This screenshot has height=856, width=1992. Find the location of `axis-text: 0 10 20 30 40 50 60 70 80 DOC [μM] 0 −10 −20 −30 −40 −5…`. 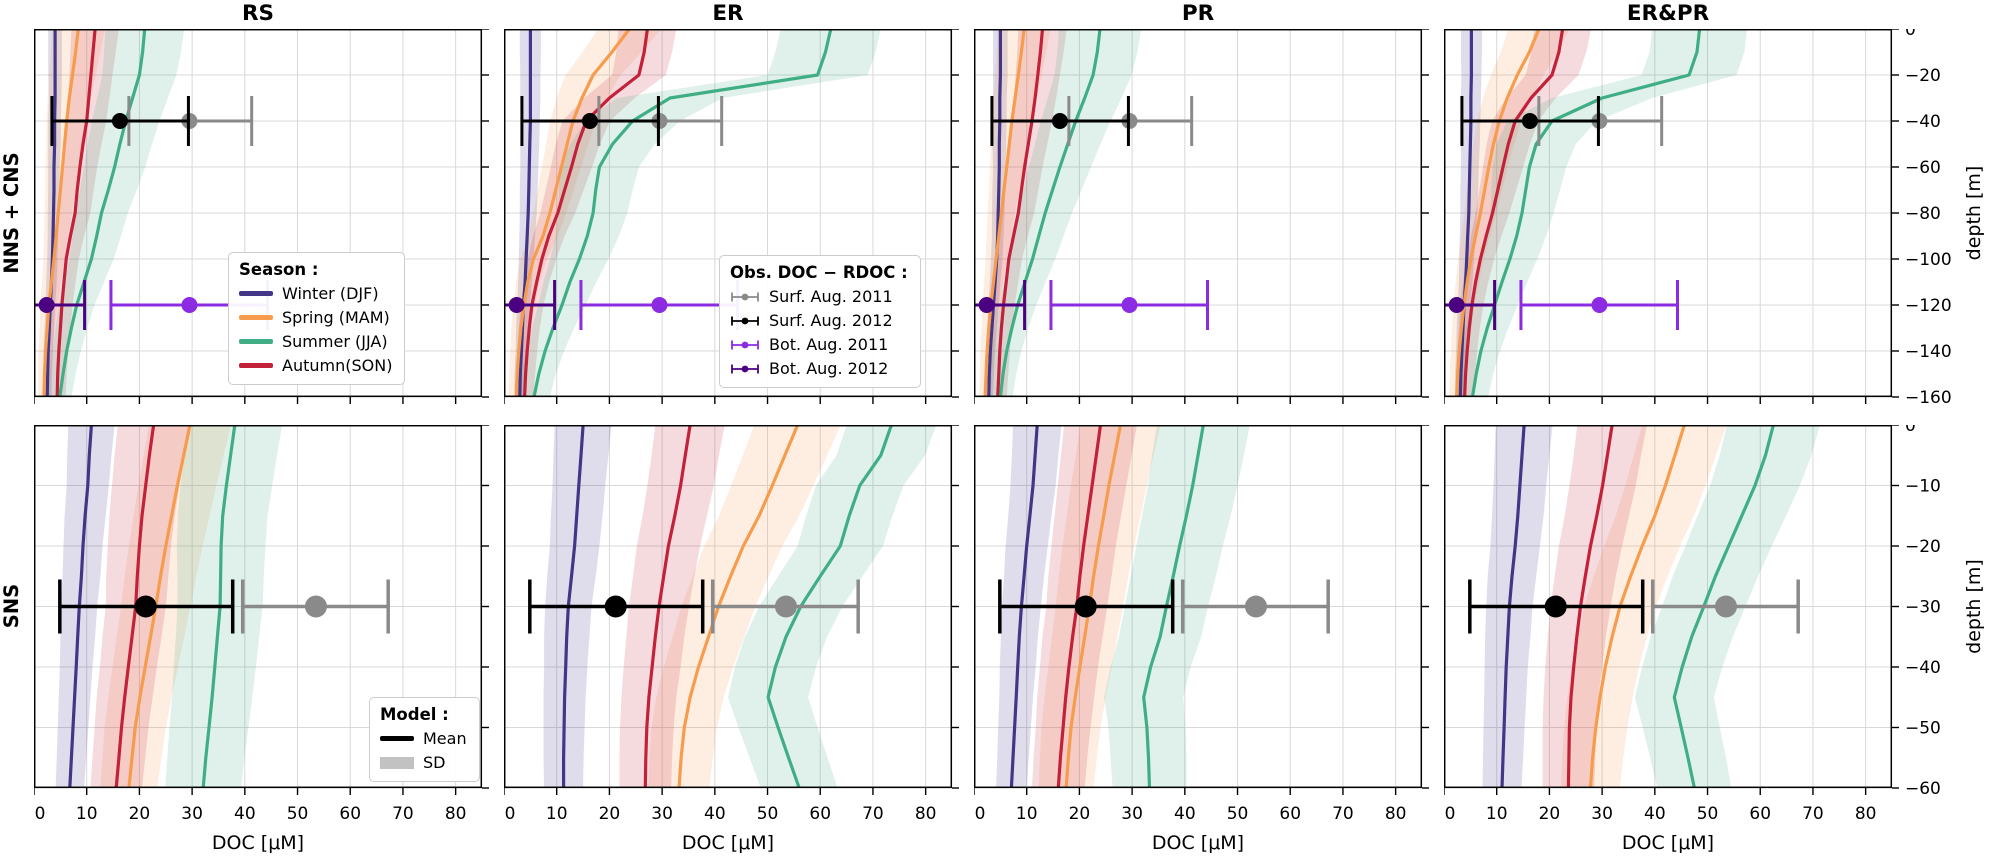

axis-text: 0 10 20 30 40 50 60 70 80 DOC [μM] 0 −10 −20 −30 −40 −5… is located at coordinates (1715, 639).